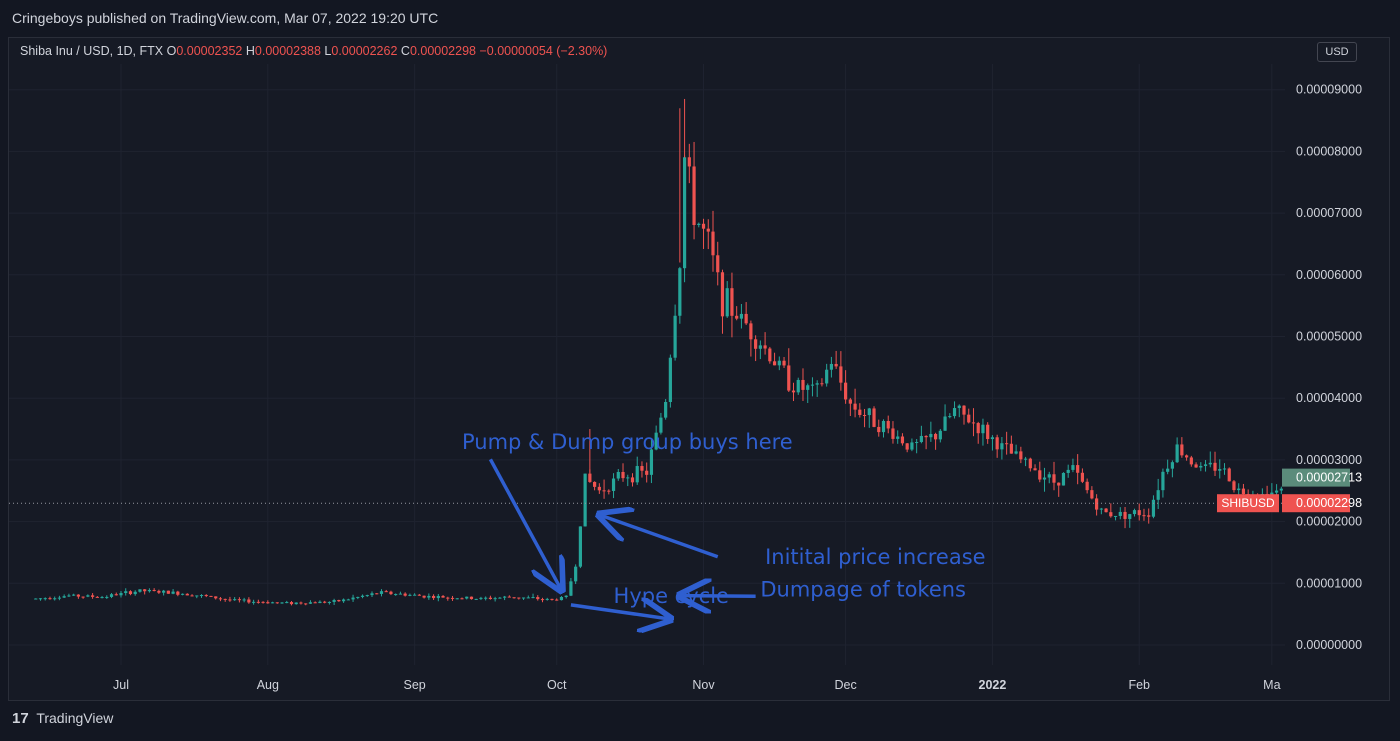 The image size is (1400, 741). What do you see at coordinates (1329, 478) in the screenshot?
I see `price-tag-text: 0.00002713` at bounding box center [1329, 478].